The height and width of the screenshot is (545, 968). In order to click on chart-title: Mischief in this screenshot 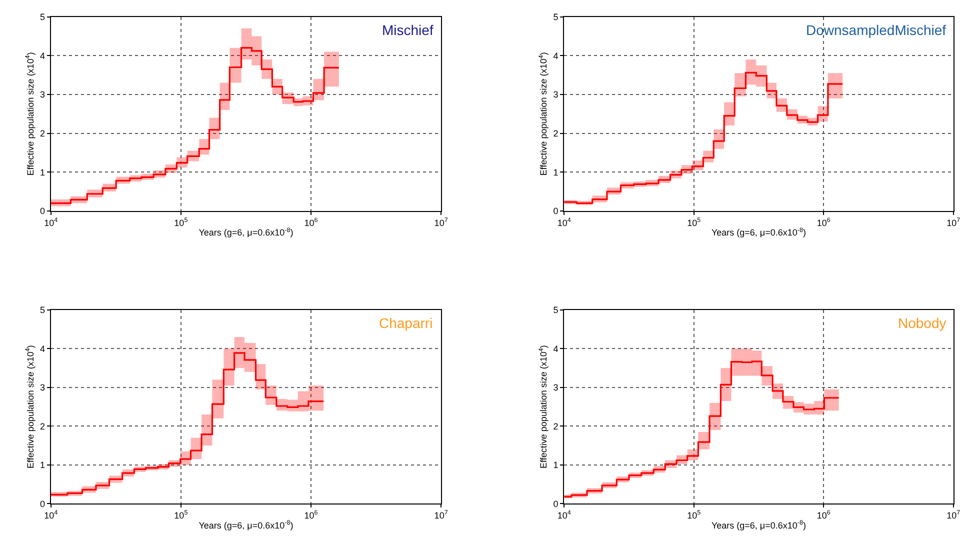, I will do `click(408, 30)`.